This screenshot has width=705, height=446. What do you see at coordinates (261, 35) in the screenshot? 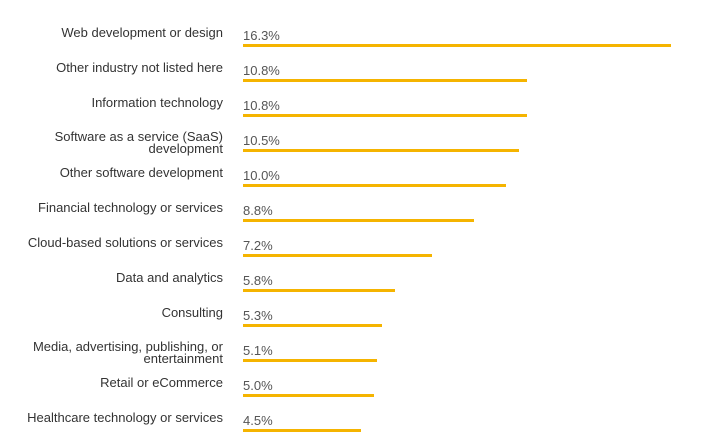
I see `value-label: 16.3%` at bounding box center [261, 35].